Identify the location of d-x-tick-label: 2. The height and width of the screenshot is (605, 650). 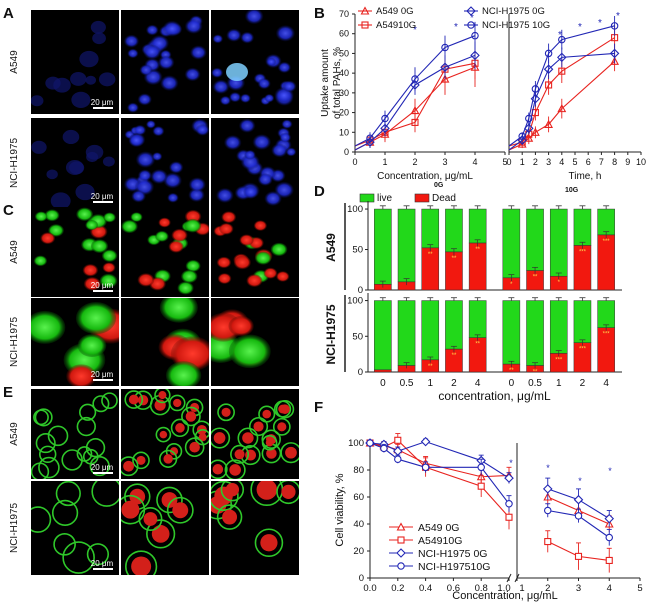
(583, 383).